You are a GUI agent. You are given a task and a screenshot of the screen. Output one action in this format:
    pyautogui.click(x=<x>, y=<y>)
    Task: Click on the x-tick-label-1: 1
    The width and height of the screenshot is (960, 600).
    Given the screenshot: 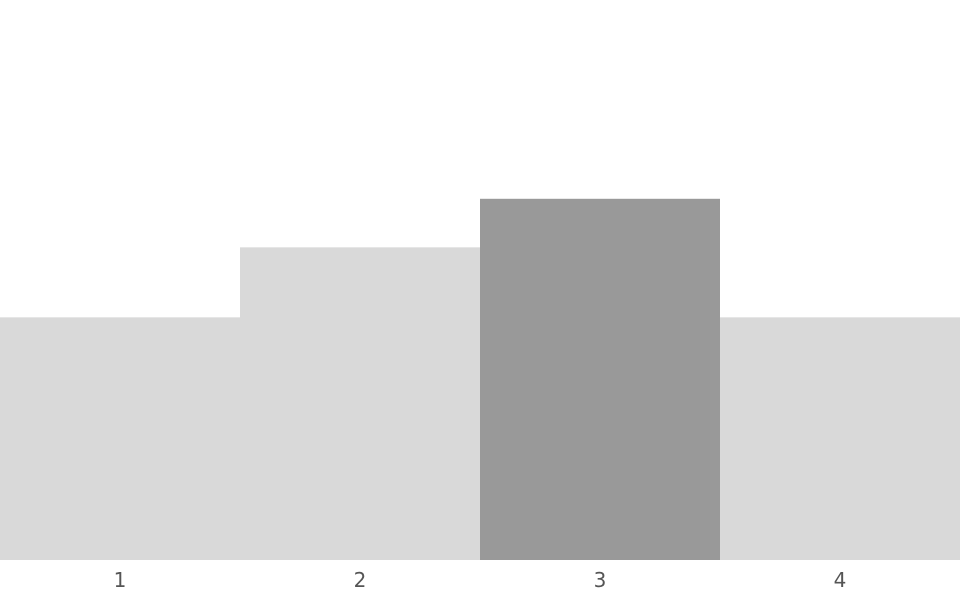 What is the action you would take?
    pyautogui.click(x=120, y=580)
    